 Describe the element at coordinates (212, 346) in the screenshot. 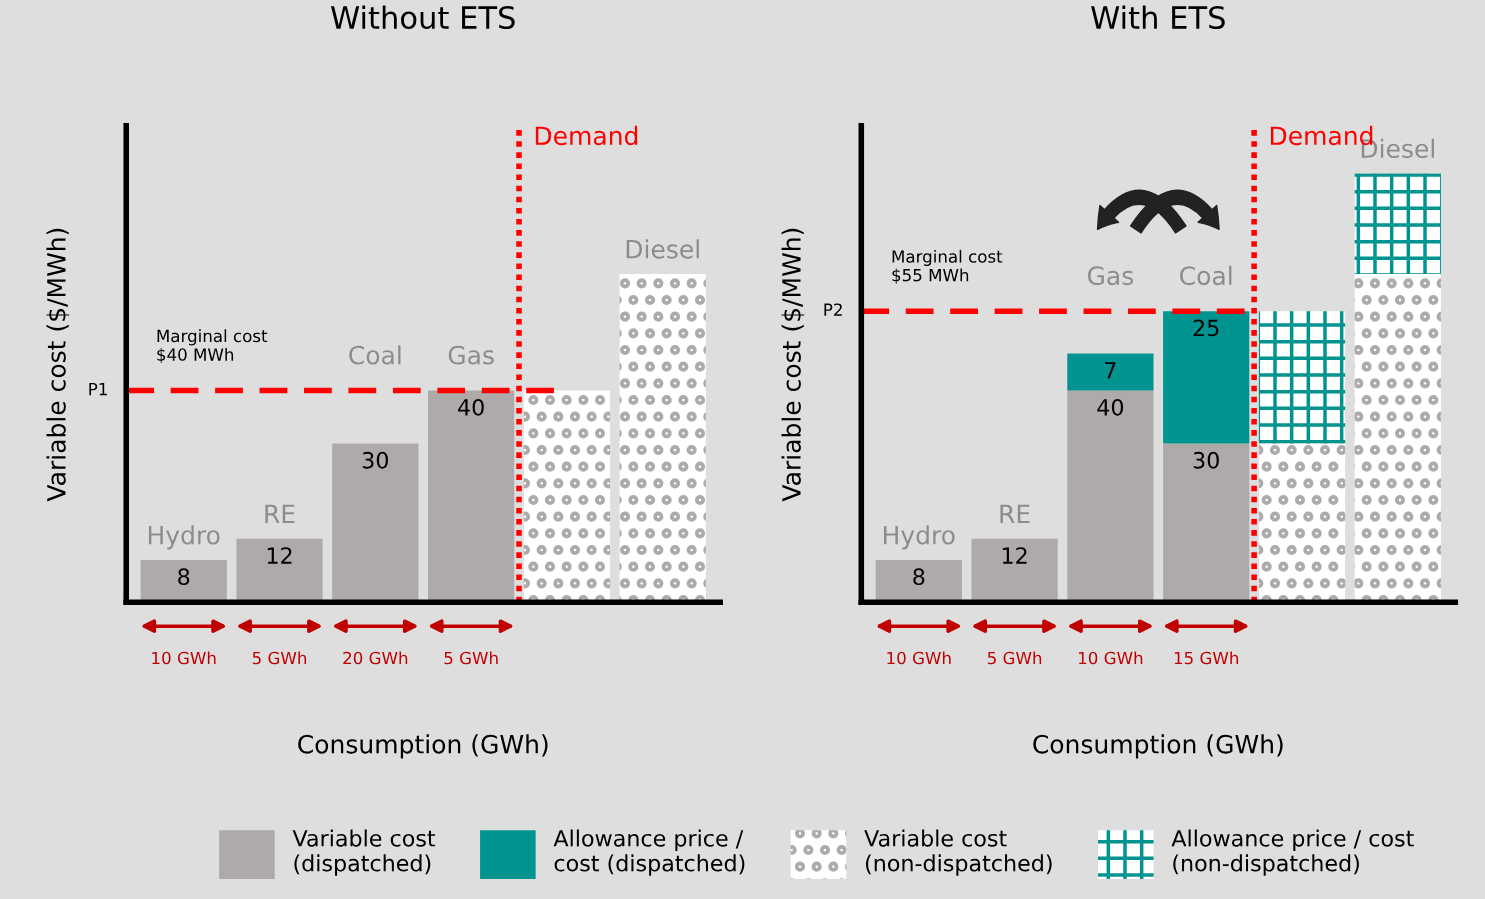

I see `annotation: Marginal cost $40 MWh` at that location.